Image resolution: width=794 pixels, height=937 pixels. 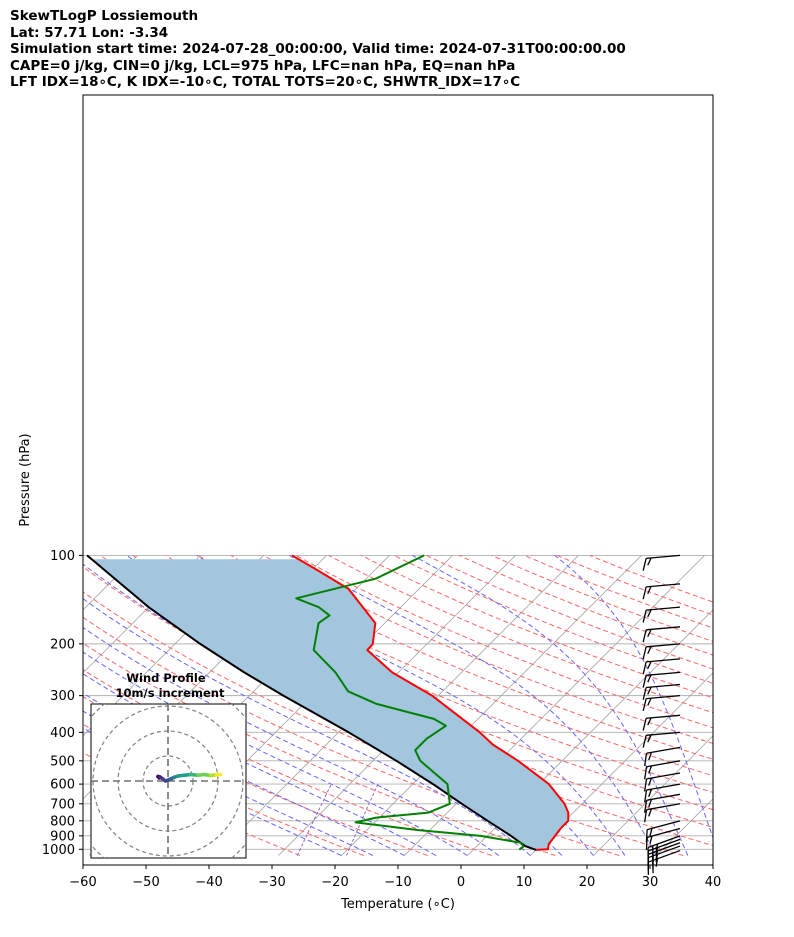 I want to click on hodograph-inset: Wind Profile 10m/s increment, so click(x=168, y=765).